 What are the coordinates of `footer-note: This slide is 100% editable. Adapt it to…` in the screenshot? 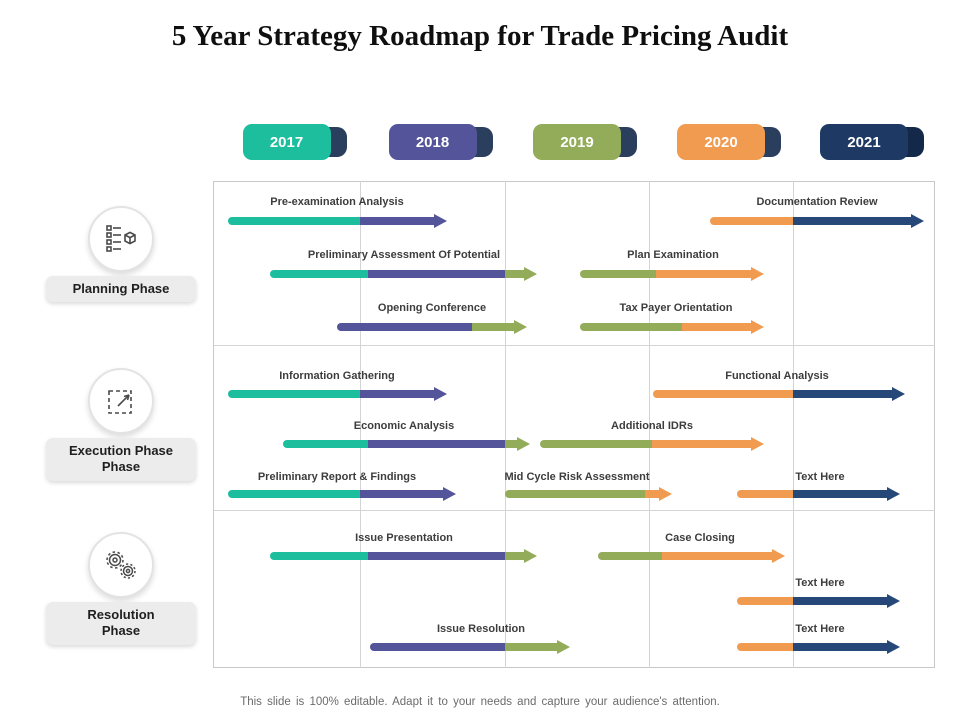 It's located at (480, 702).